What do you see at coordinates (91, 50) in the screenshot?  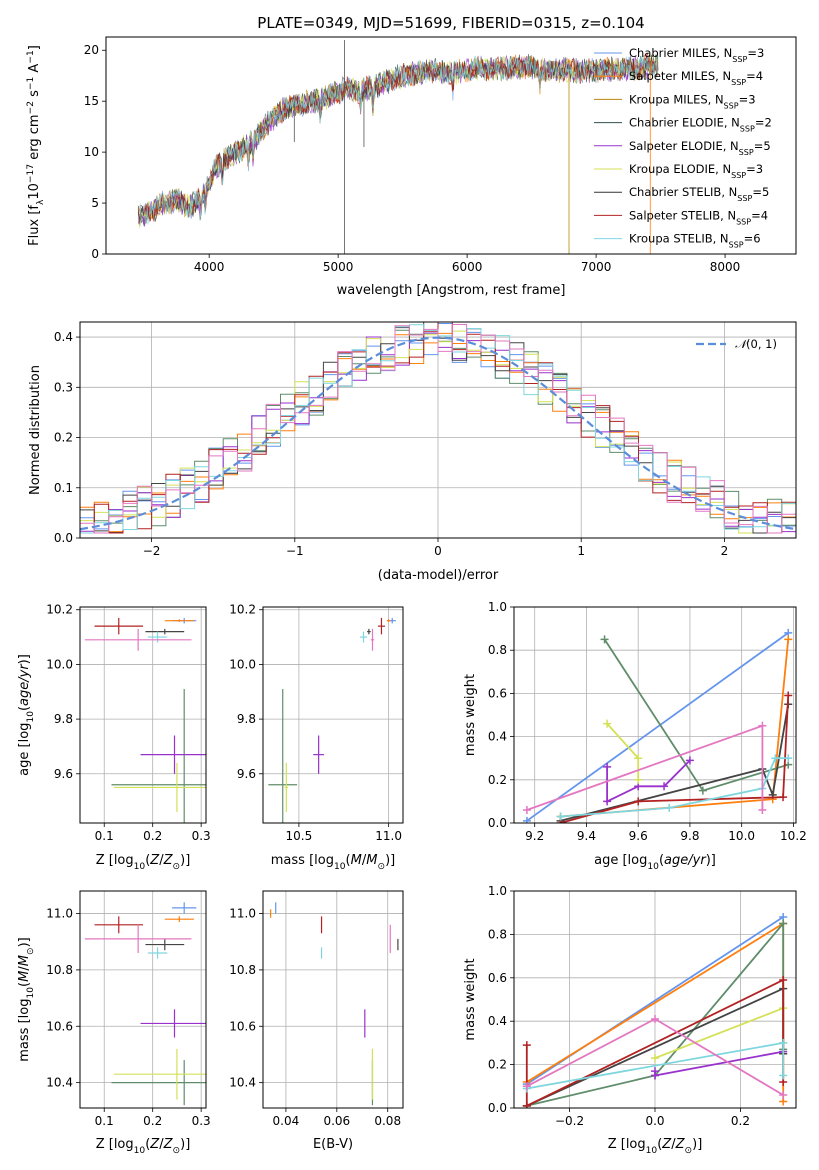 I see `y-tick-label: 20` at bounding box center [91, 50].